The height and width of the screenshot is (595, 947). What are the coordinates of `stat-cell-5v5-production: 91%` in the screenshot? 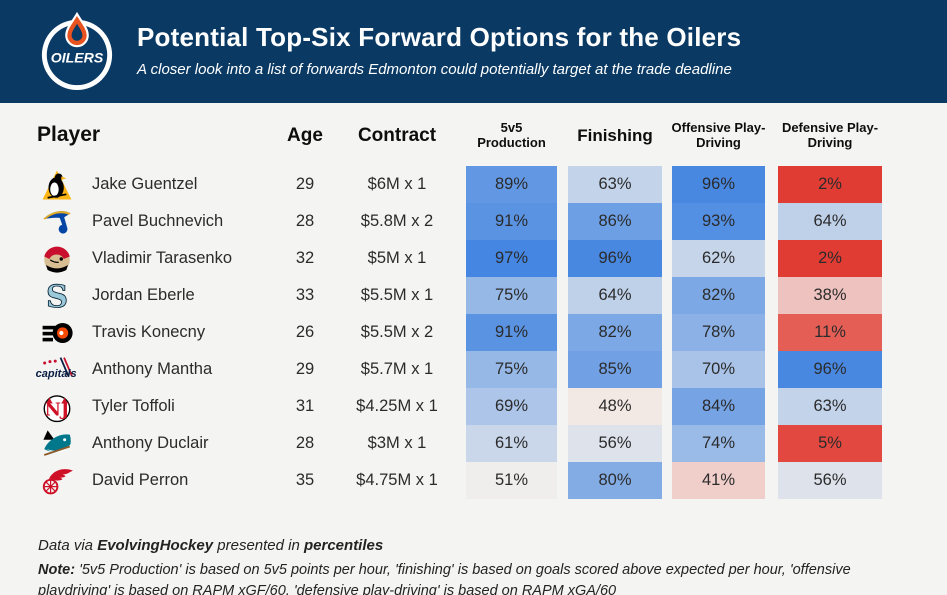 It's located at (511, 221).